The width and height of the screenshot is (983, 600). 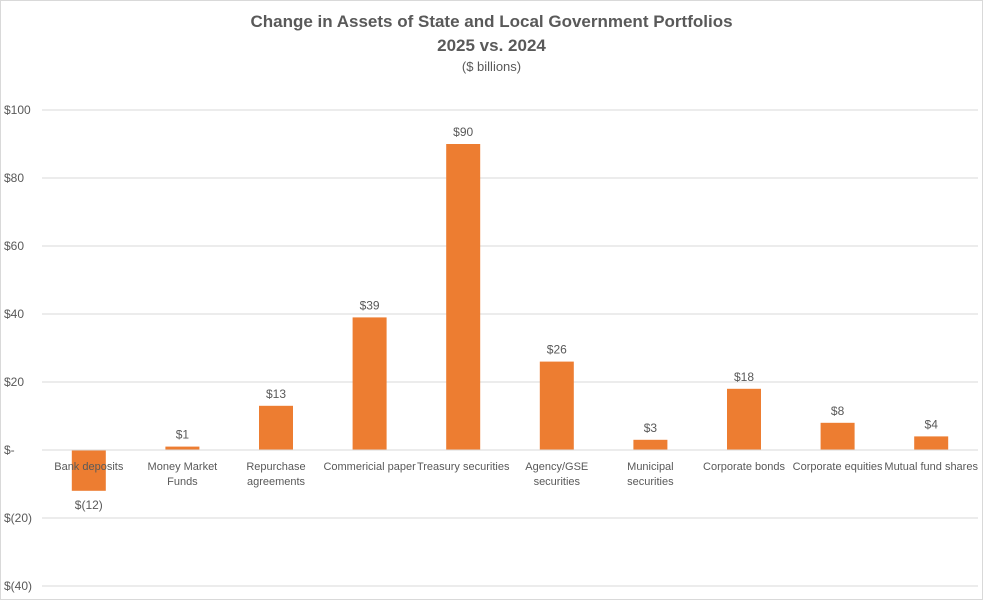 What do you see at coordinates (14, 314) in the screenshot?
I see `y-tick-label: $40` at bounding box center [14, 314].